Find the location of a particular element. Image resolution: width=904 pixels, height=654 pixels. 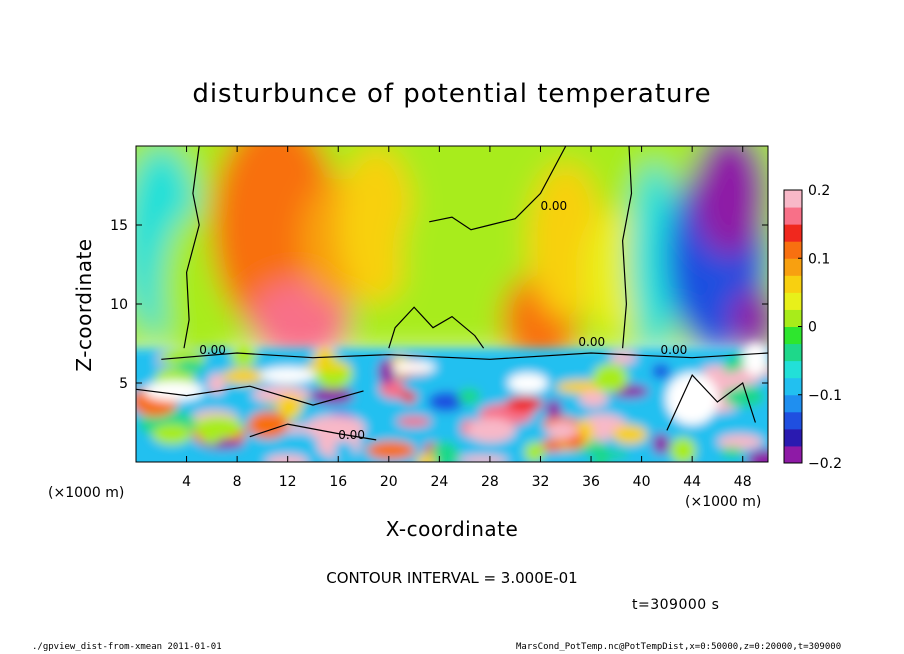

x-tick-label: 36 is located at coordinates (591, 482).